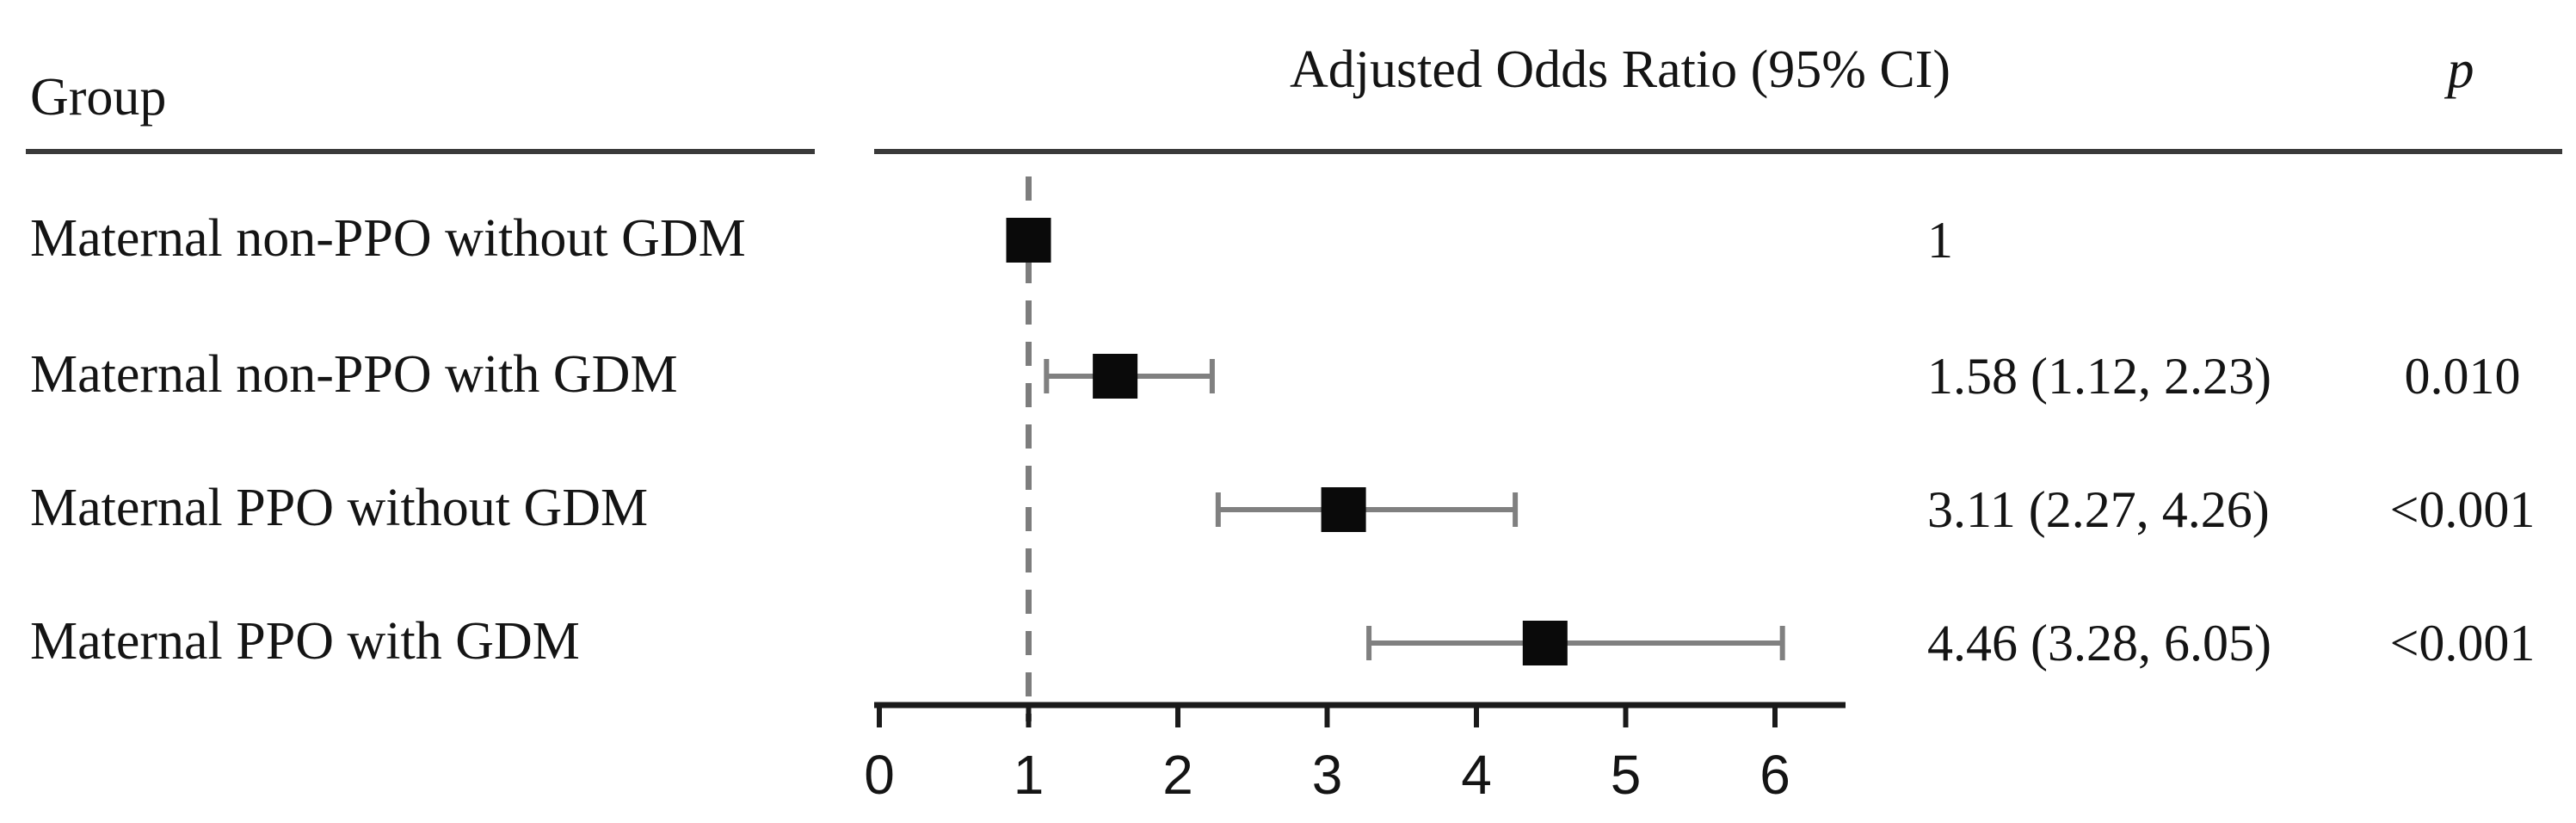 This screenshot has height=823, width=2576. Describe the element at coordinates (1940, 240) in the screenshot. I see `or-value: 1` at that location.